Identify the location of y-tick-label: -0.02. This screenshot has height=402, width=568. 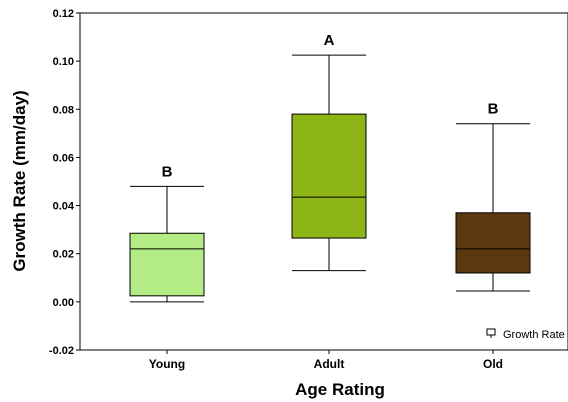
(61, 351).